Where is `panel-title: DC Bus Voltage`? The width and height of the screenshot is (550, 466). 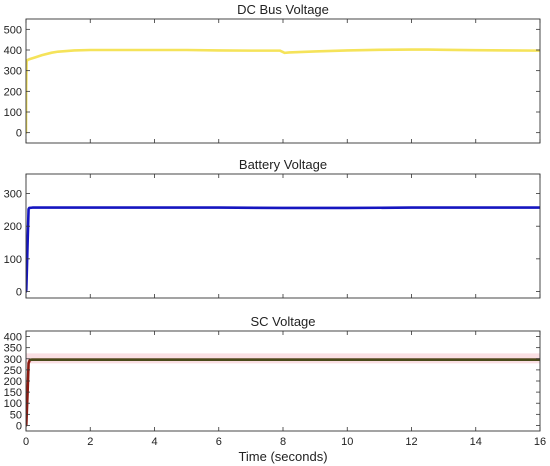 panel-title: DC Bus Voltage is located at coordinates (283, 9).